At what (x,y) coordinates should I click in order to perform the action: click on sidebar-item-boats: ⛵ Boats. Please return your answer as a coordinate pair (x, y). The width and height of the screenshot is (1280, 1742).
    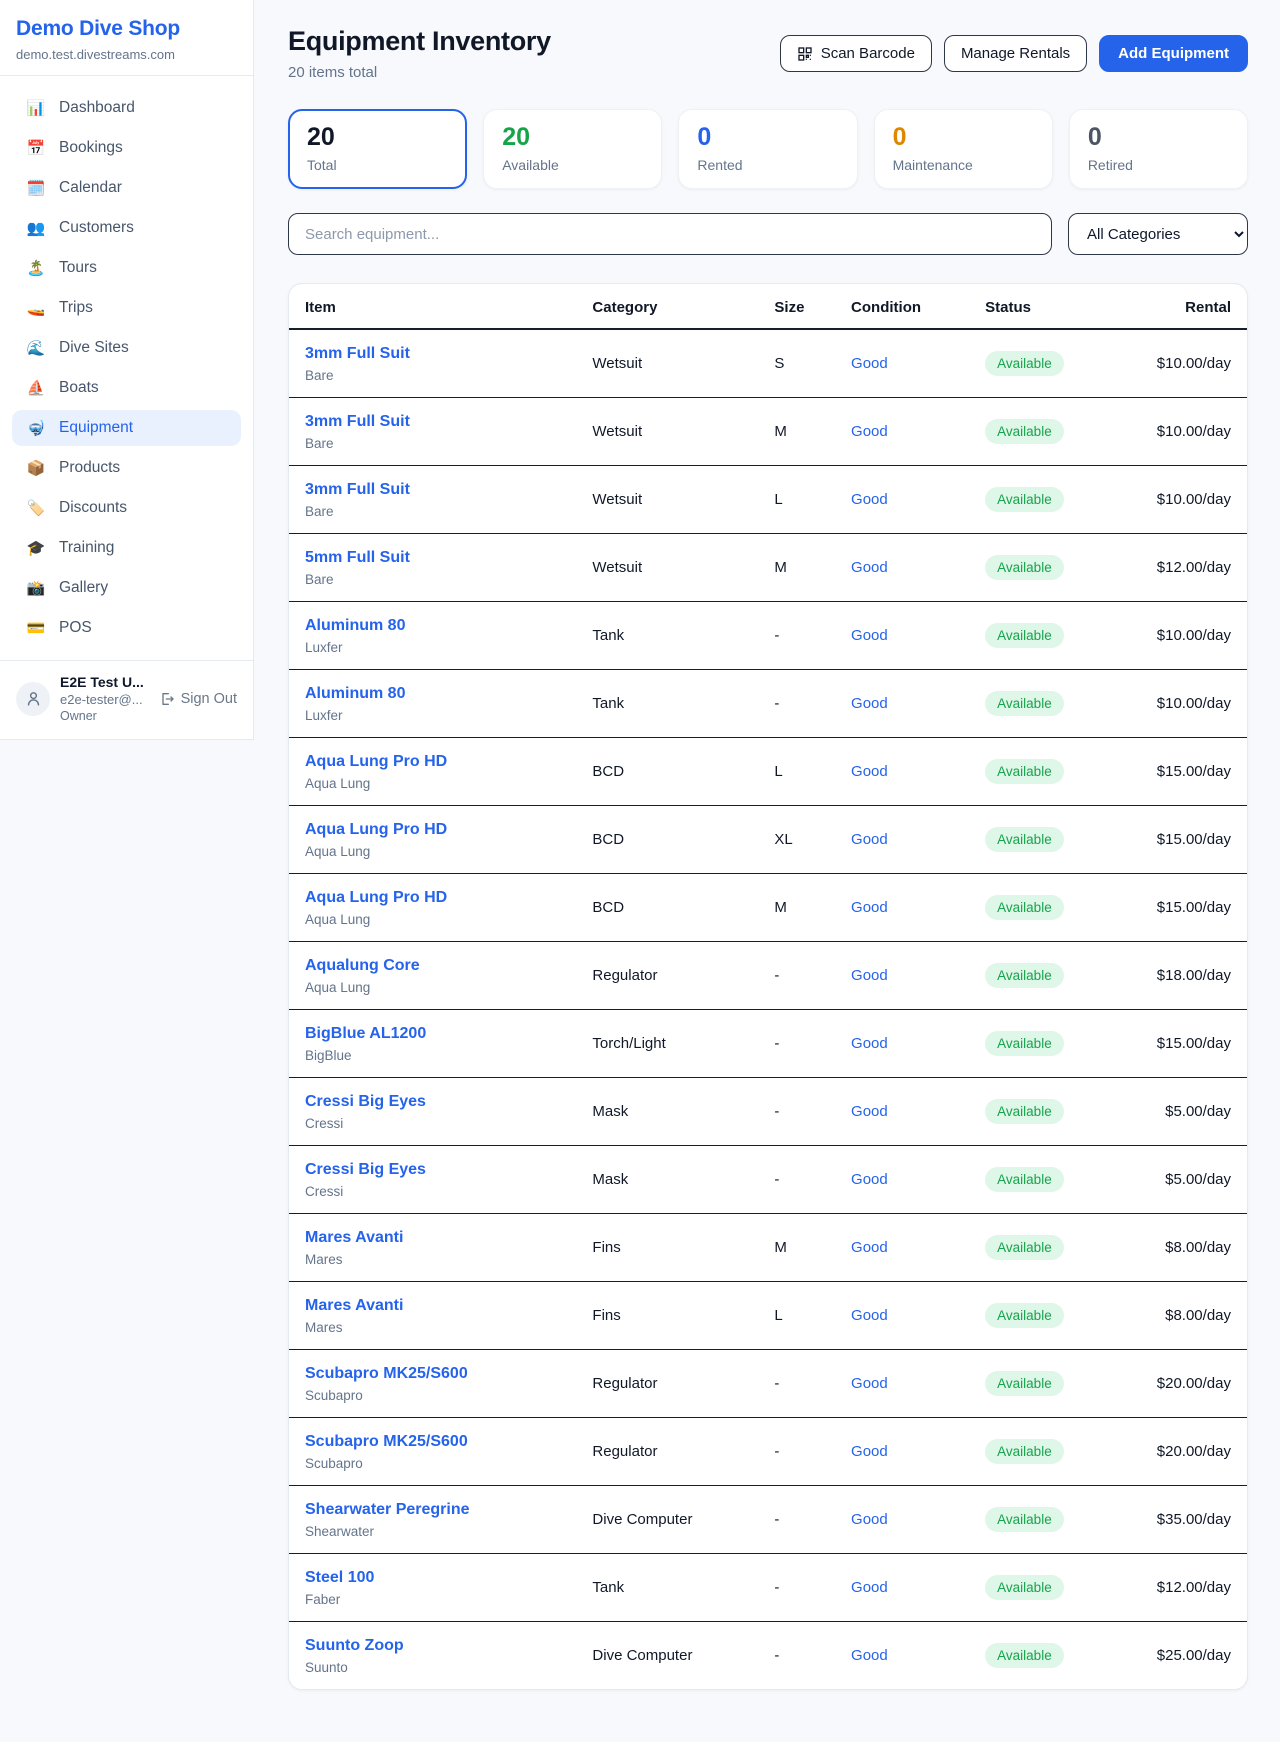
    Looking at the image, I should click on (126, 388).